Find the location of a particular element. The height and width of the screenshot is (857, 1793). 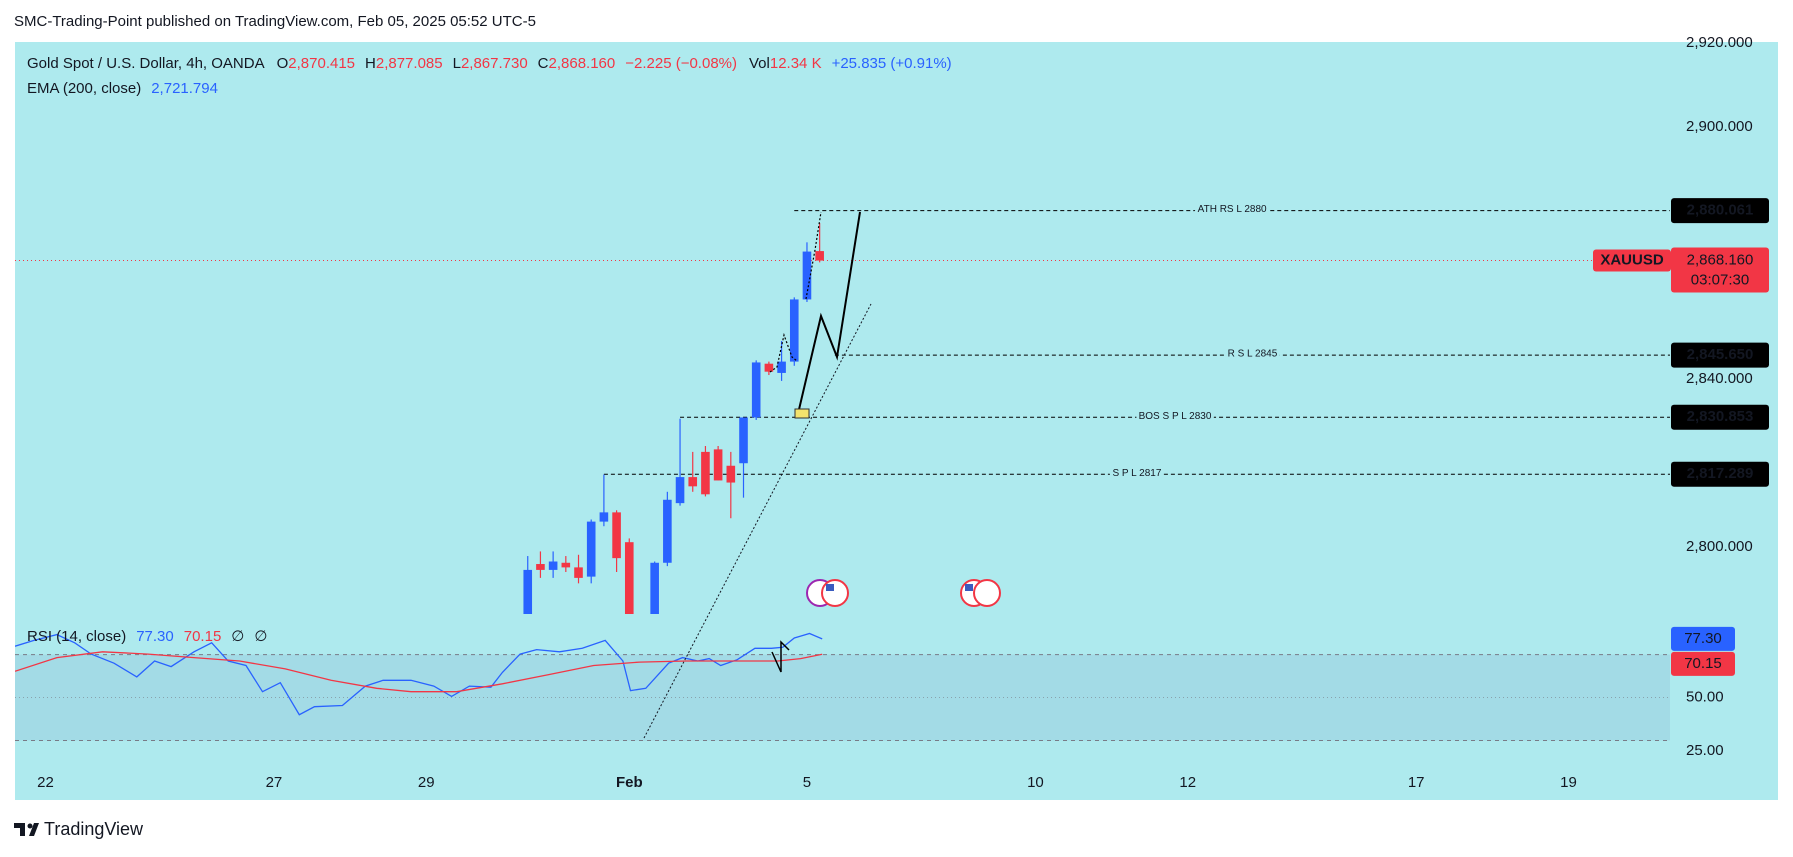

x-tick-label: 17 is located at coordinates (1416, 782).